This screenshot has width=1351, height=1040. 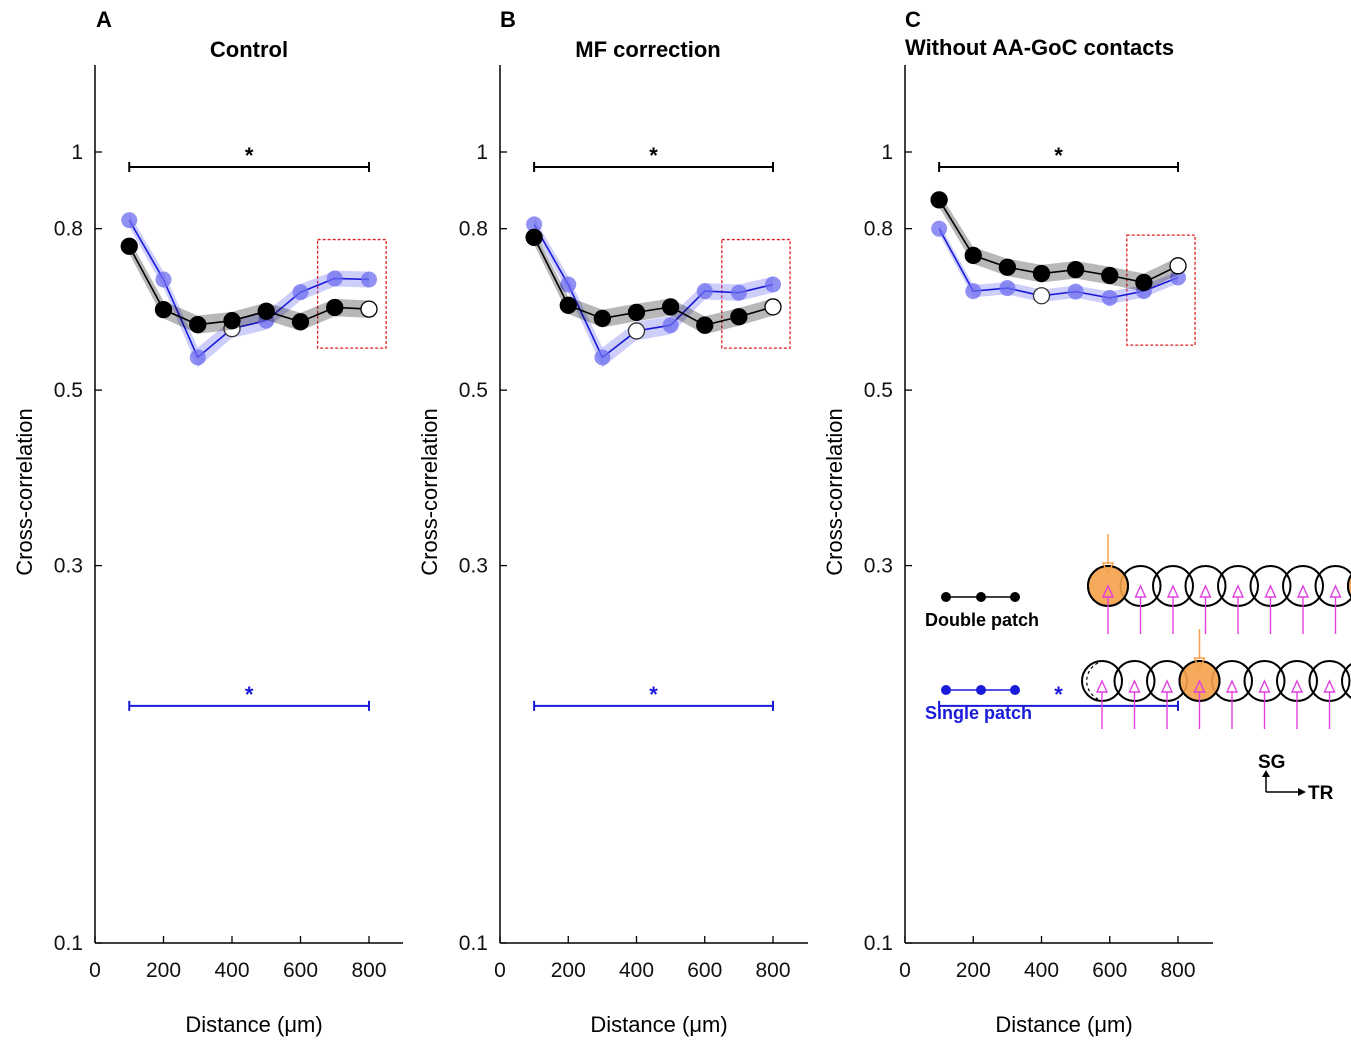 What do you see at coordinates (24, 492) in the screenshot?
I see `y-axis-label: Cross-correlation` at bounding box center [24, 492].